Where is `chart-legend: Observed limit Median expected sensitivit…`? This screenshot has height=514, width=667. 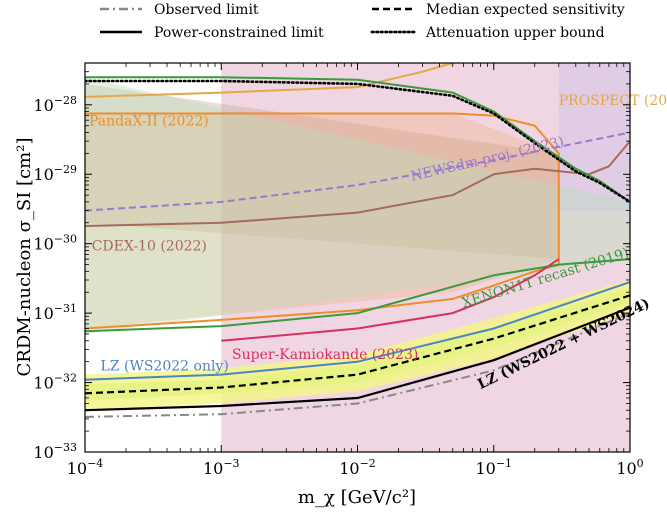
chart-legend: Observed limit Median expected sensitivit… is located at coordinates (362, 21).